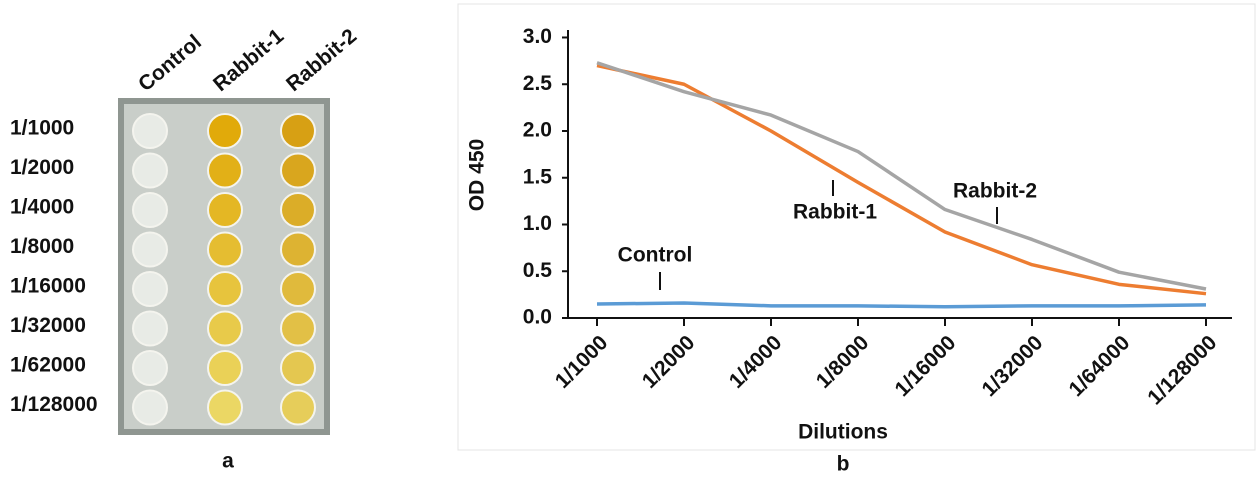  Describe the element at coordinates (248, 60) in the screenshot. I see `column-label: Rabbit-1` at that location.